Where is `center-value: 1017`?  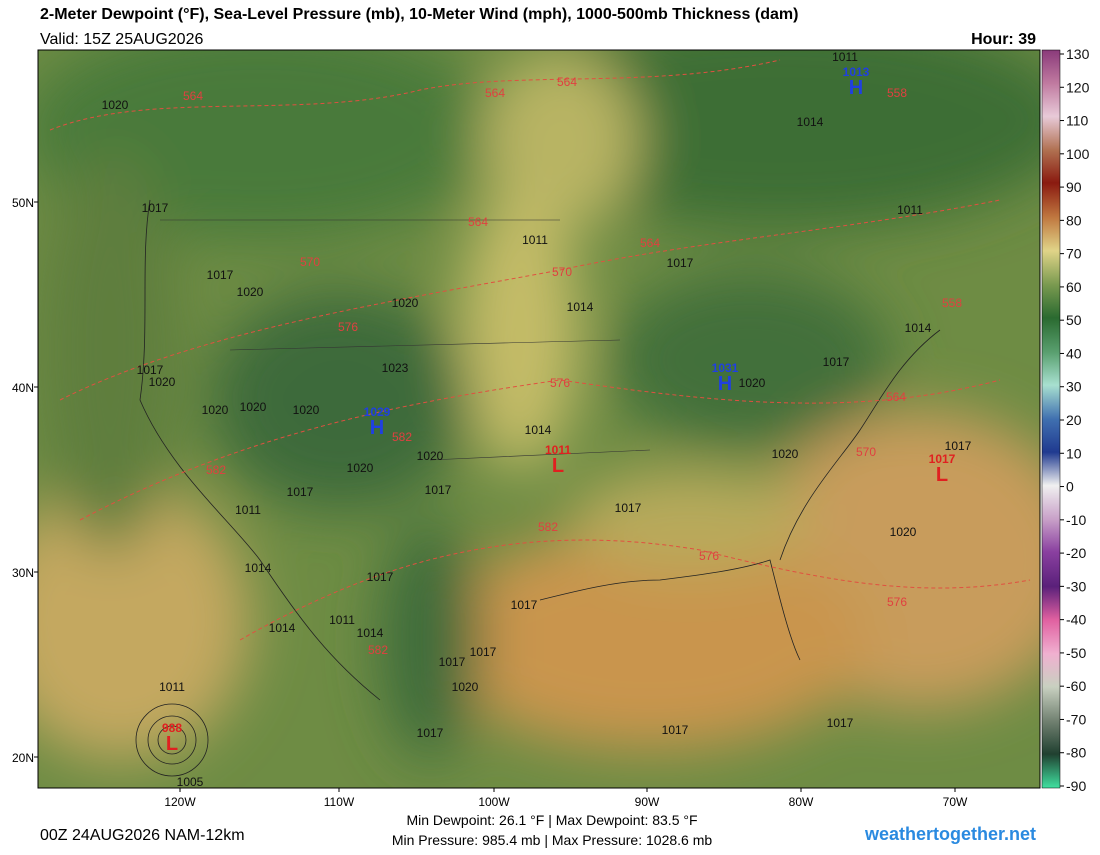 center-value: 1017 is located at coordinates (942, 459).